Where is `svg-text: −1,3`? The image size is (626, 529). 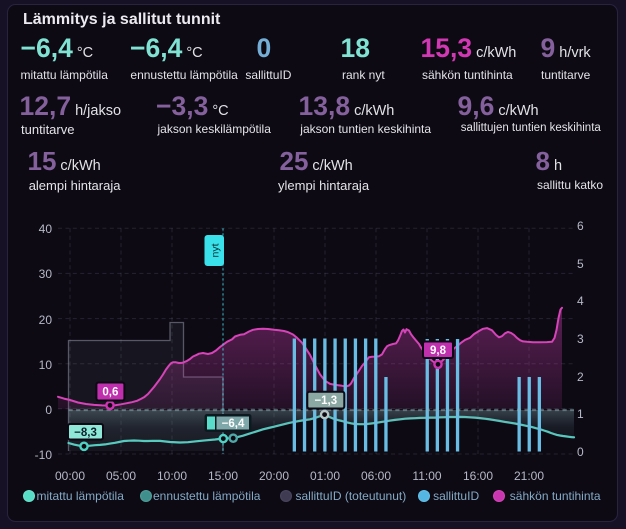
svg-text: −1,3 is located at coordinates (325, 401).